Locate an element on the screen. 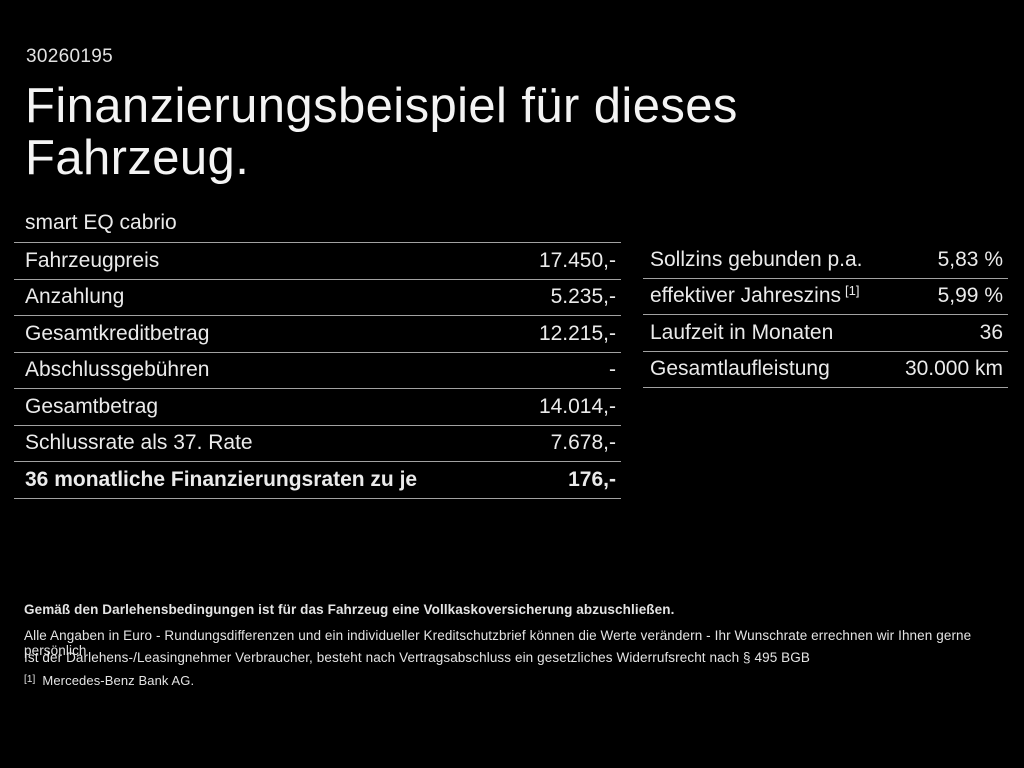 The image size is (1024, 768). bank-footnote-text: Mercedes-Benz Bank AG. is located at coordinates (118, 680).